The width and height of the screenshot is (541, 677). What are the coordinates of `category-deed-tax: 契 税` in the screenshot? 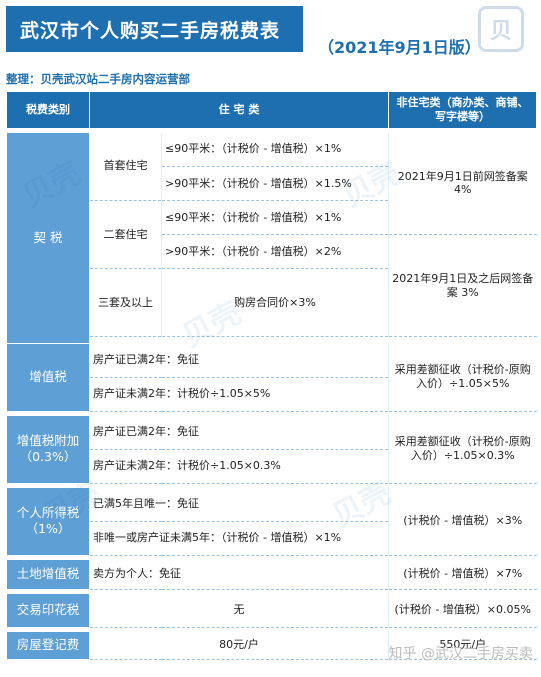 It's located at (48, 238).